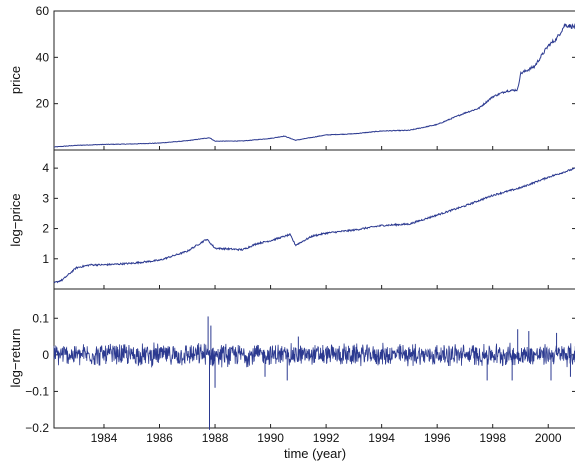 This screenshot has height=464, width=575. I want to click on ytick-label: 0.1, so click(40, 318).